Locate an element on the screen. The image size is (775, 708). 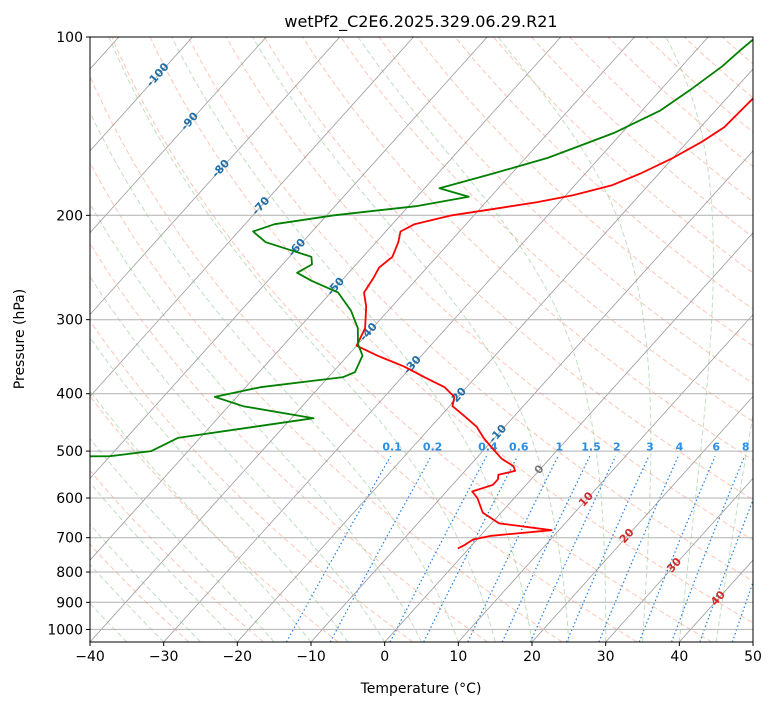
x-tick-label: −10 is located at coordinates (311, 657).